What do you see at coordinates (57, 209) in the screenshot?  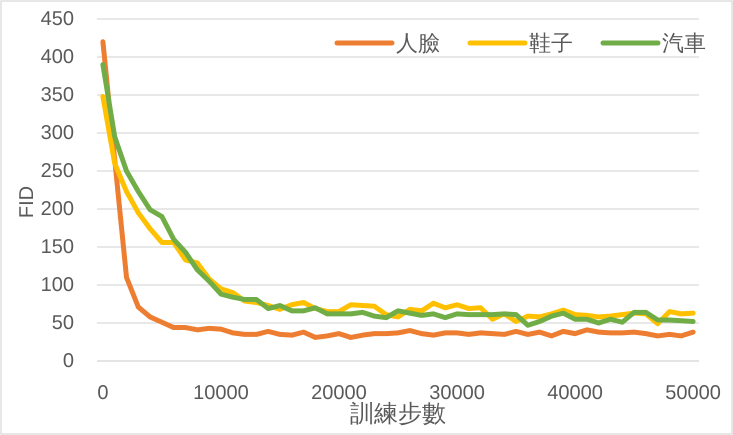 I see `y-tick-label: 200` at bounding box center [57, 209].